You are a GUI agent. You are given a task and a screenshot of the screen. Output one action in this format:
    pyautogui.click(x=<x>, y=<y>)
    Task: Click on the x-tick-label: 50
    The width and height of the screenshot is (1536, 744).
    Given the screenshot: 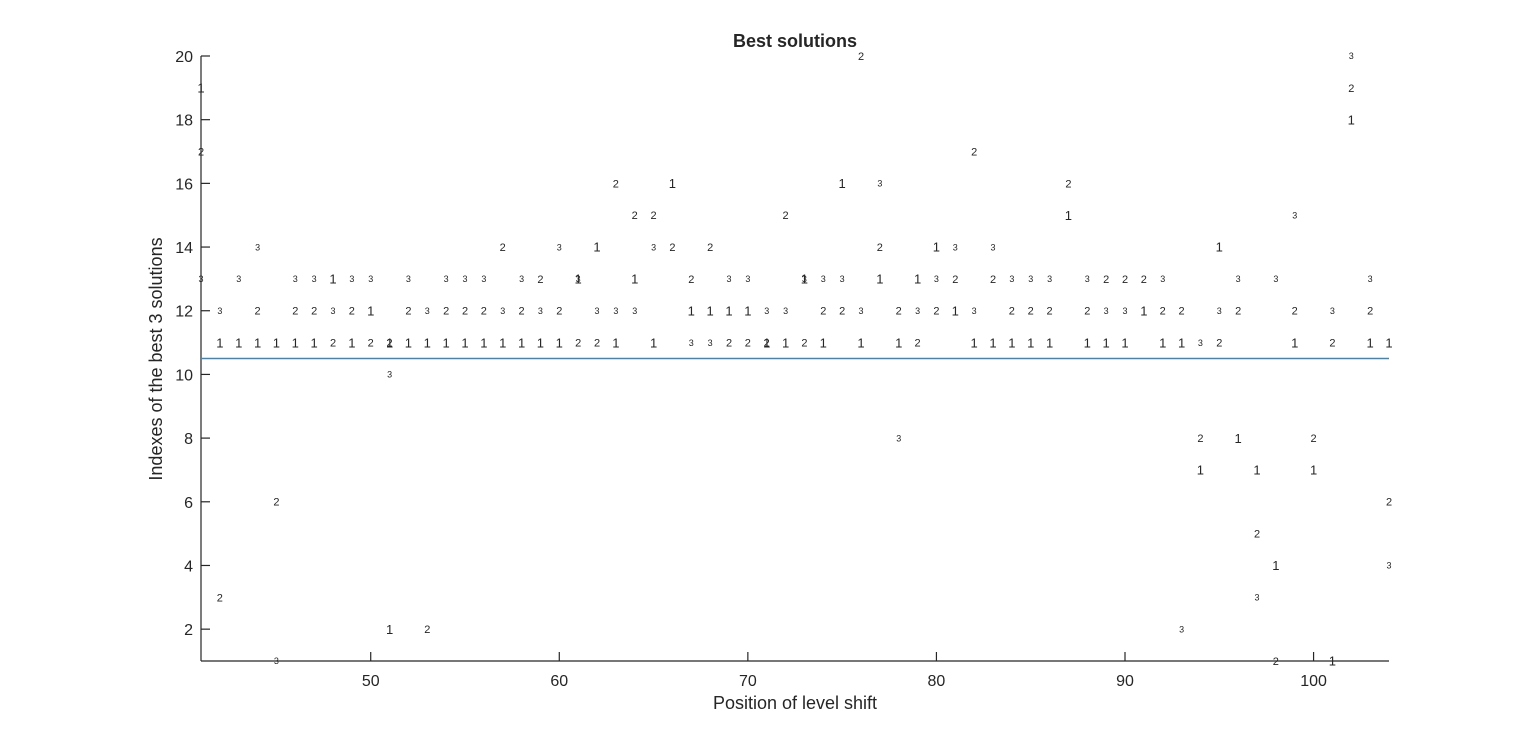 What is the action you would take?
    pyautogui.click(x=371, y=681)
    